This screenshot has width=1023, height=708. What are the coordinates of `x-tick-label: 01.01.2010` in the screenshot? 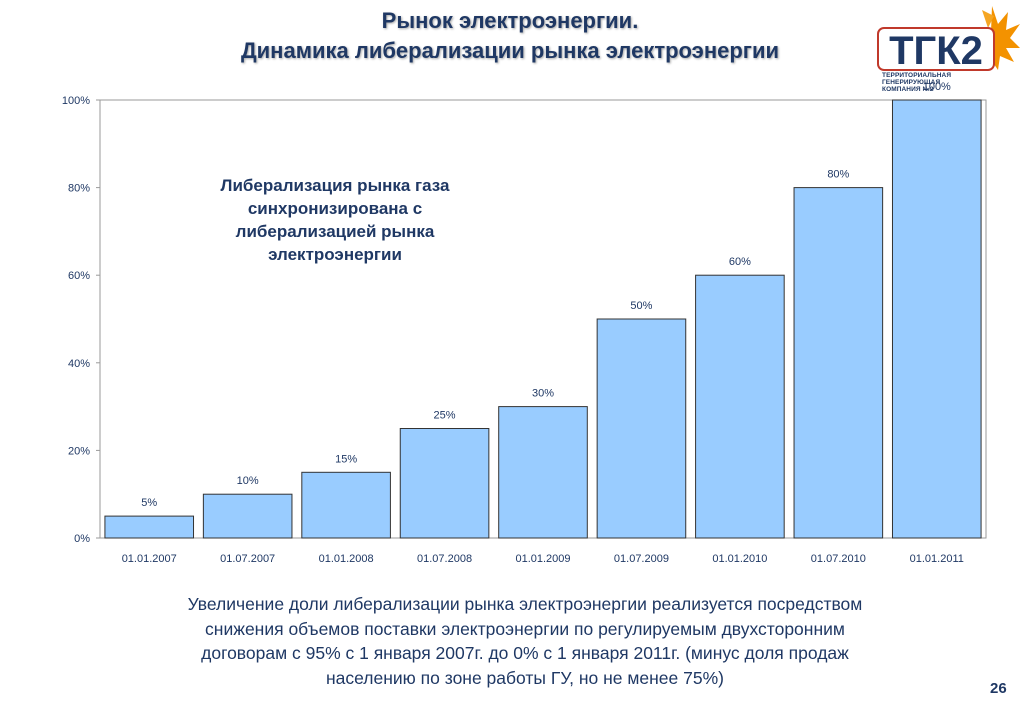 It's located at (739, 559).